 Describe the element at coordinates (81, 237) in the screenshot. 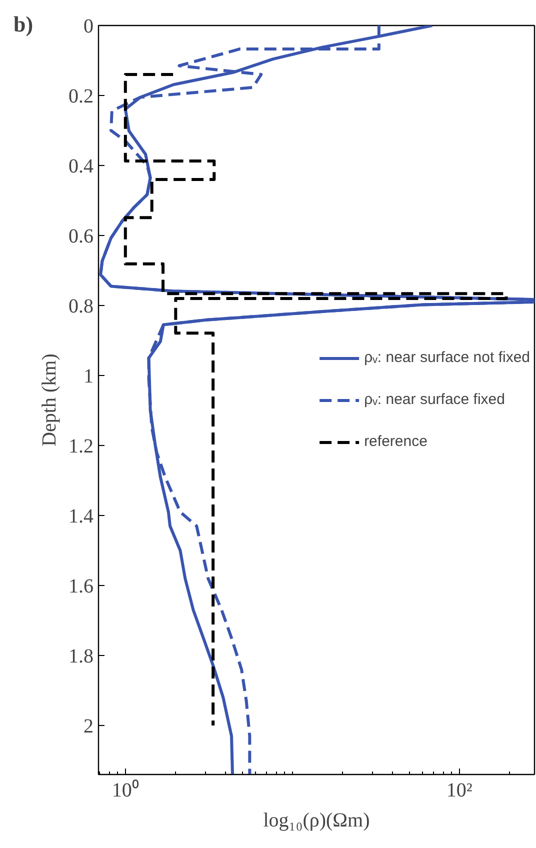

I see `y-tick-label: 0.6` at that location.